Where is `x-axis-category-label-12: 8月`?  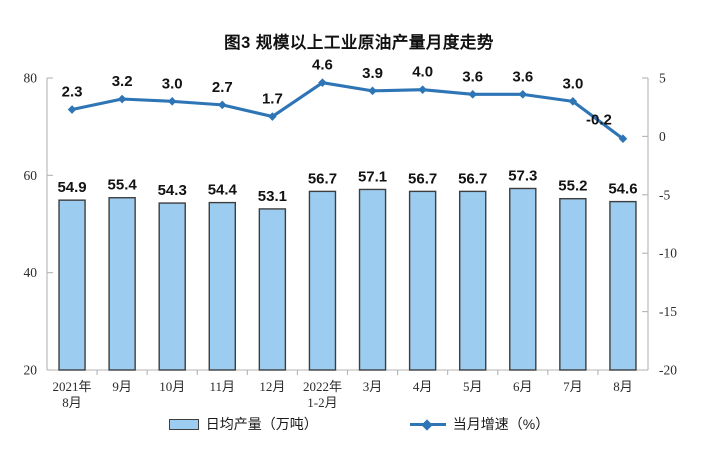 x-axis-category-label-12: 8月 is located at coordinates (623, 386).